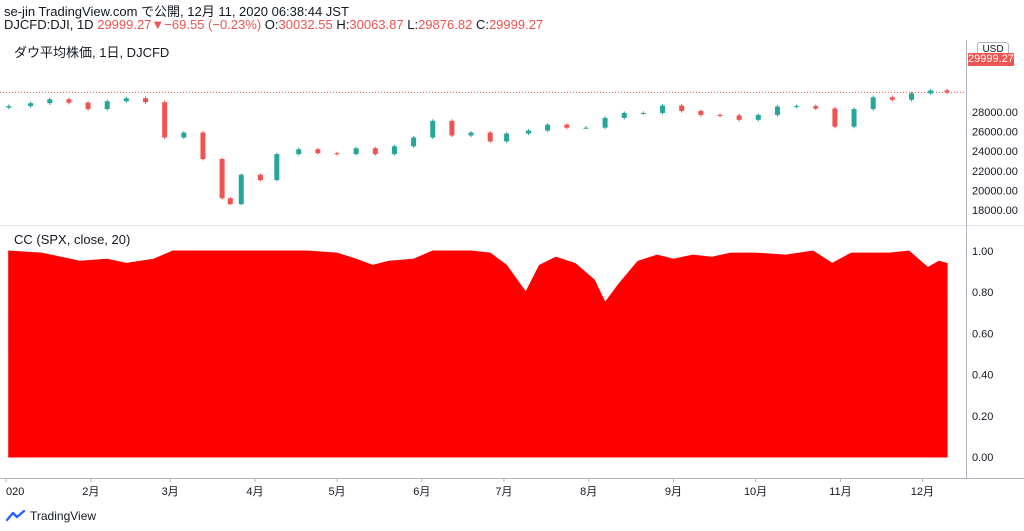 The width and height of the screenshot is (1024, 531). Describe the element at coordinates (995, 152) in the screenshot. I see `price-tick-label: 24000.00` at that location.